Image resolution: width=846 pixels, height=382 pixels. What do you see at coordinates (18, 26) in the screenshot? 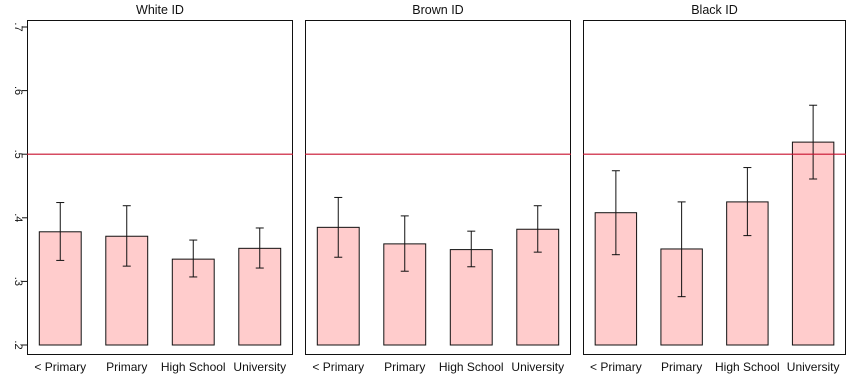
I see `y-tick-label: .7` at bounding box center [18, 26].